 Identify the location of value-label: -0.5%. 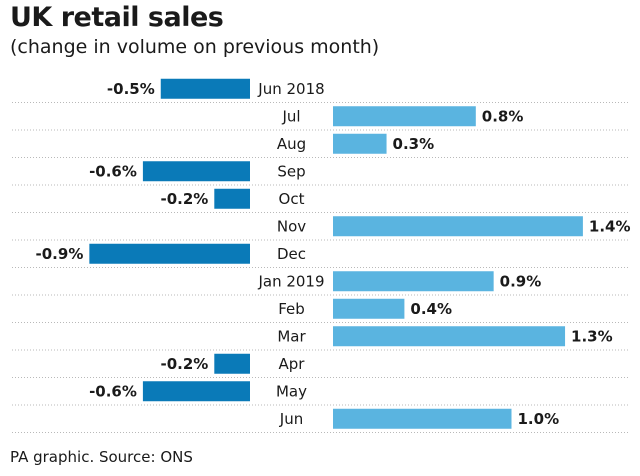
(131, 89).